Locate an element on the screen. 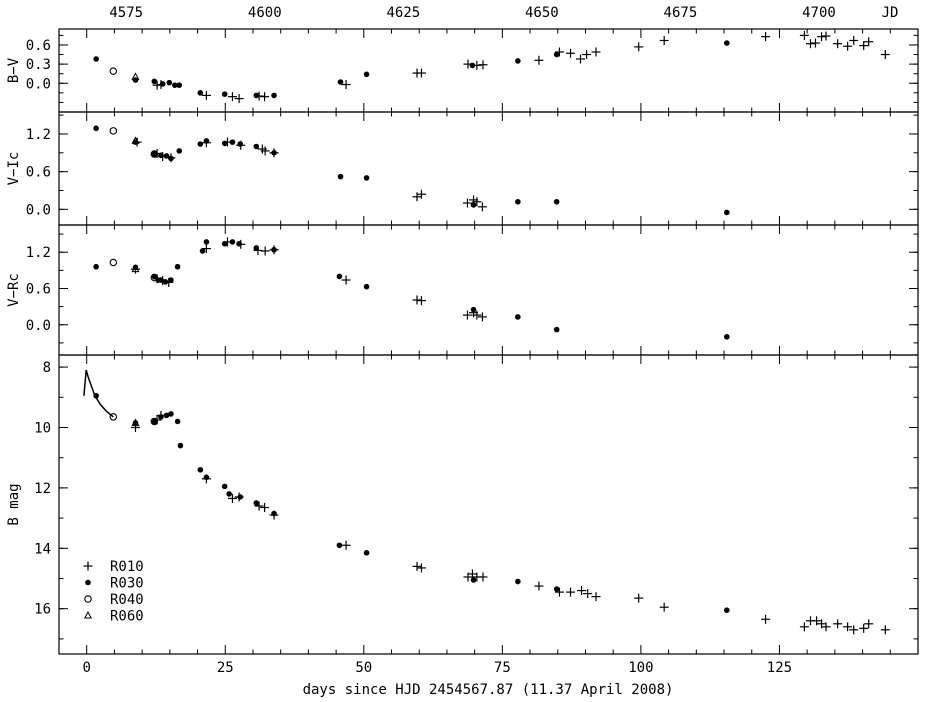 This screenshot has height=702, width=925. x-tick-label: 125 is located at coordinates (779, 668).